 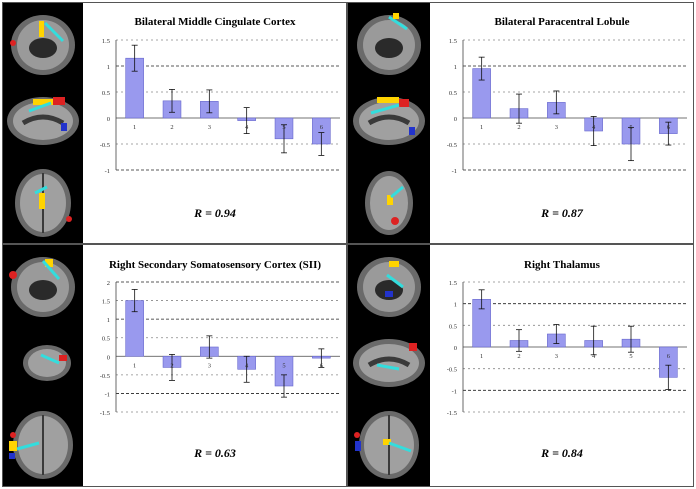 What do you see at coordinates (215, 22) in the screenshot?
I see `chart-title: Bilateral Middle Cingulate Cortex` at bounding box center [215, 22].